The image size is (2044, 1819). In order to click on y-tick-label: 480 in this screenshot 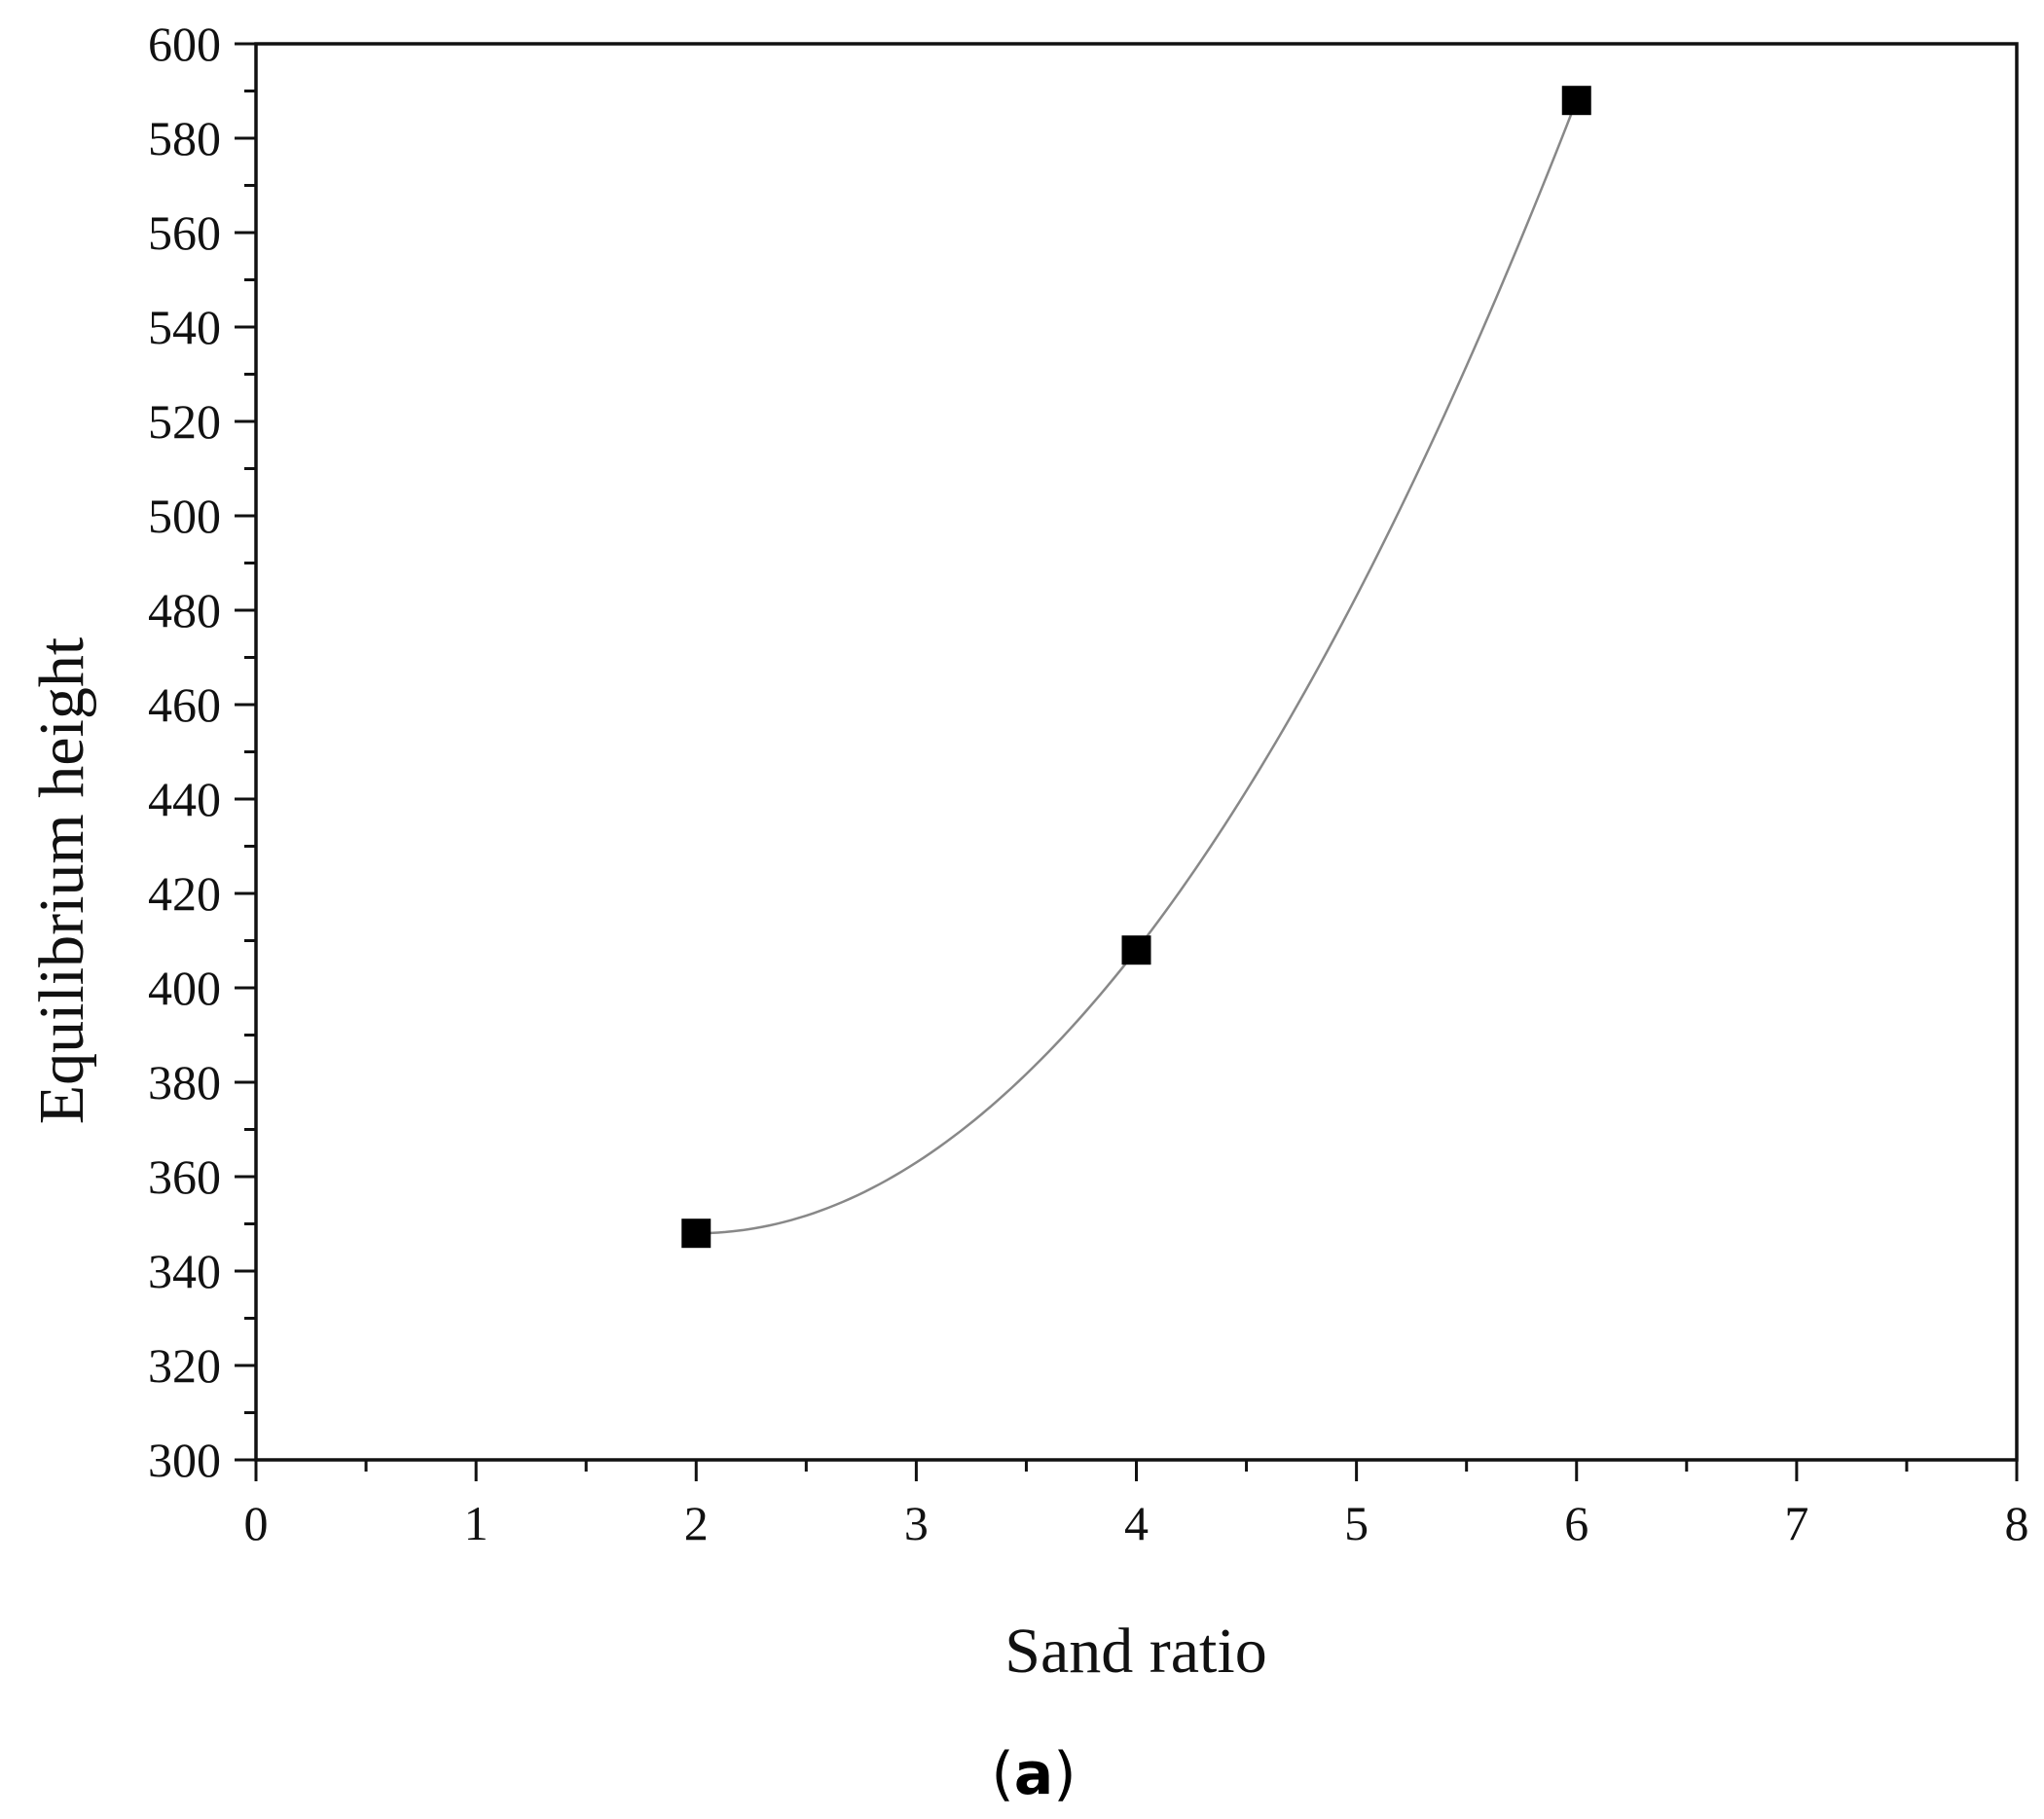, I will do `click(185, 610)`.